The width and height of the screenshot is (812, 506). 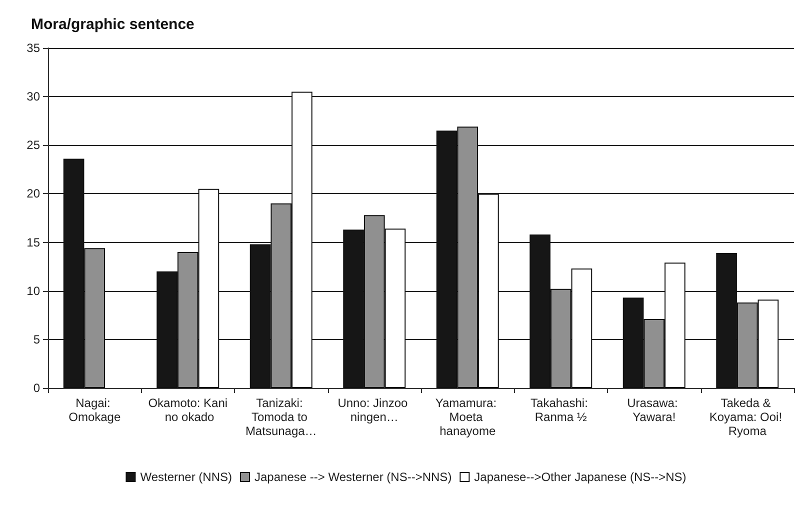 I want to click on x-tick-label: Takeda & Koyama: Ooi! Ryoma, so click(x=747, y=417).